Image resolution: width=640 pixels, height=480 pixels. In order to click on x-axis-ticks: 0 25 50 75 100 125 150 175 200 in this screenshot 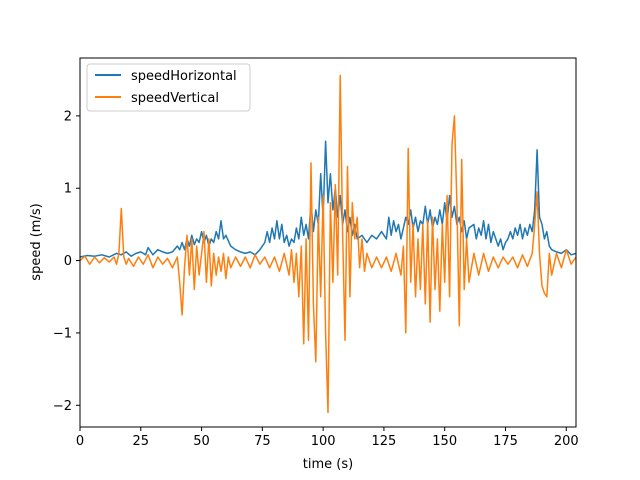, I will do `click(327, 438)`.